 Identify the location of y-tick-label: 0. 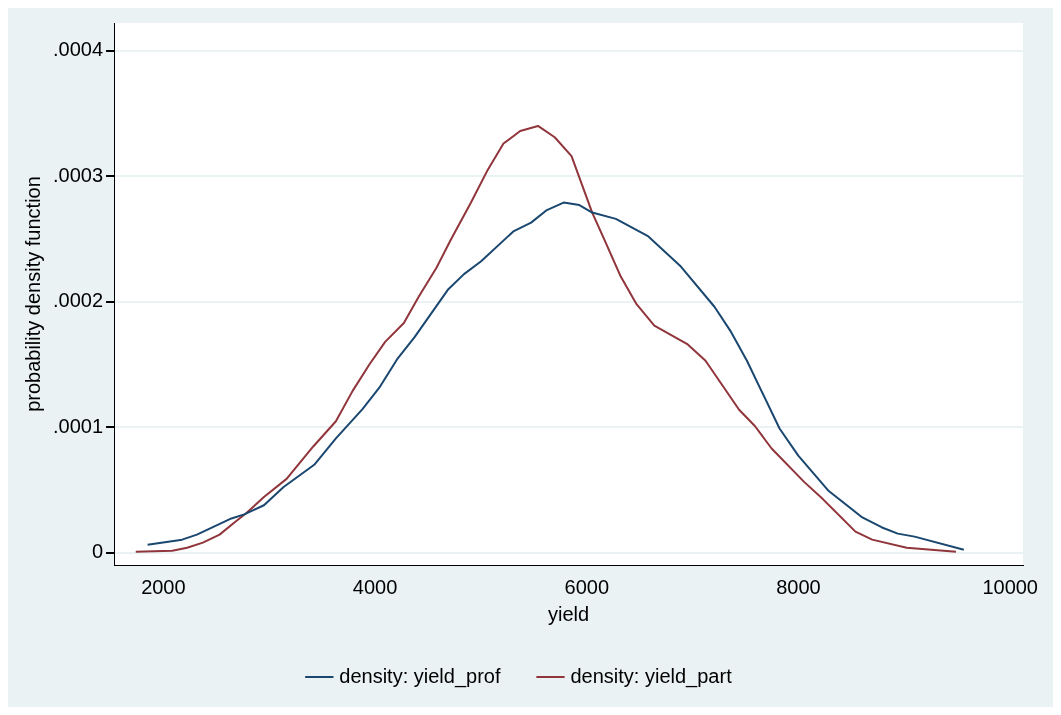
(97, 551).